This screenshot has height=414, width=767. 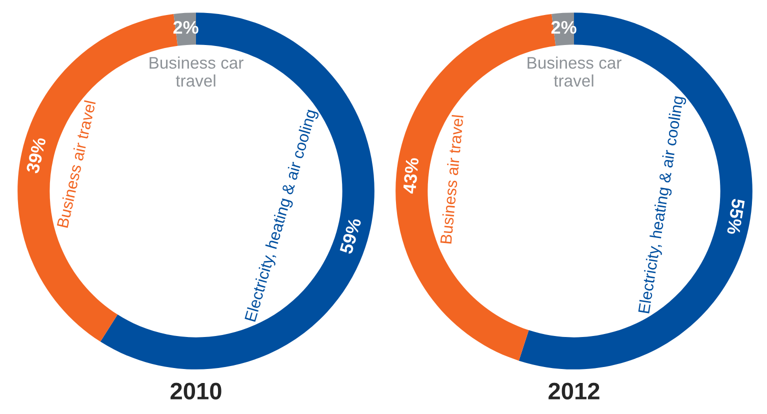 What do you see at coordinates (36, 155) in the screenshot?
I see `data-label: 39%` at bounding box center [36, 155].